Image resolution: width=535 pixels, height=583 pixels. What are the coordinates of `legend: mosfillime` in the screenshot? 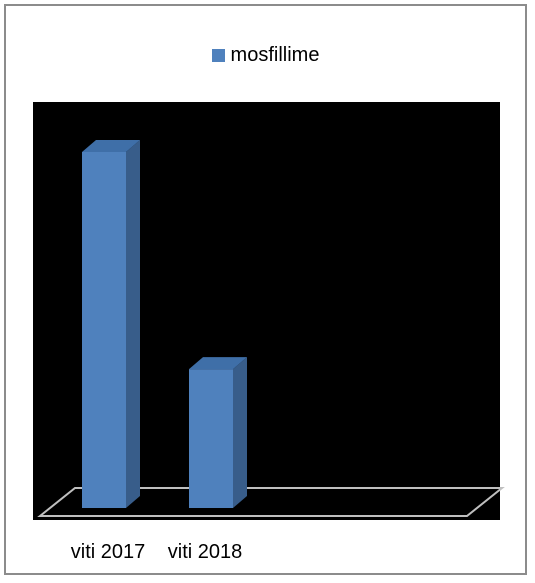 It's located at (265, 56).